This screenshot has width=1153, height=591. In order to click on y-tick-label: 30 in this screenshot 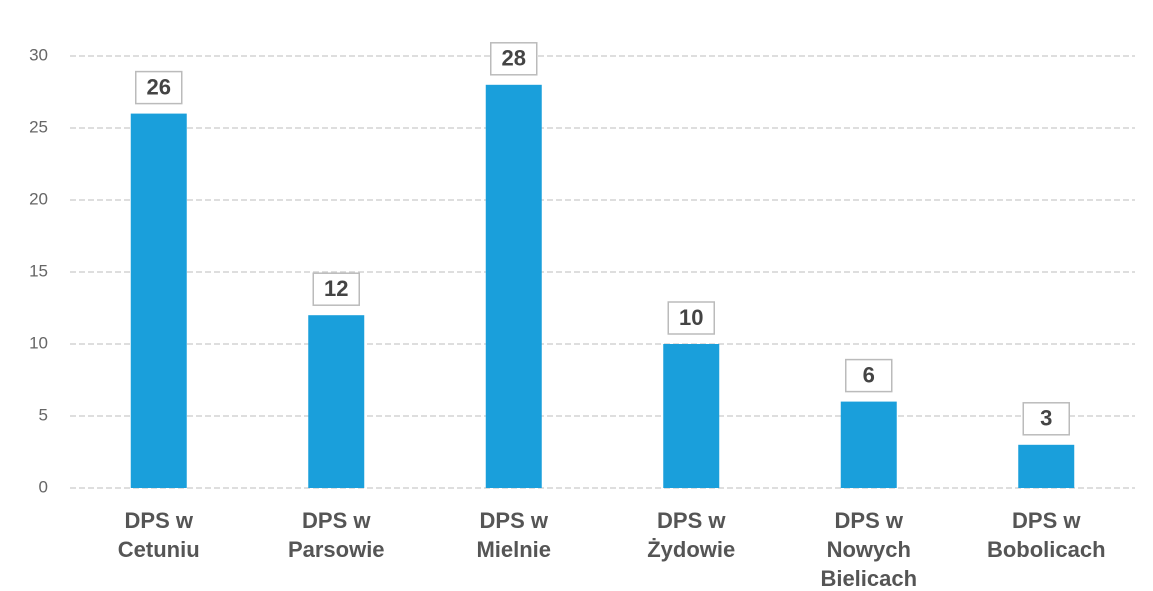, I will do `click(38, 54)`.